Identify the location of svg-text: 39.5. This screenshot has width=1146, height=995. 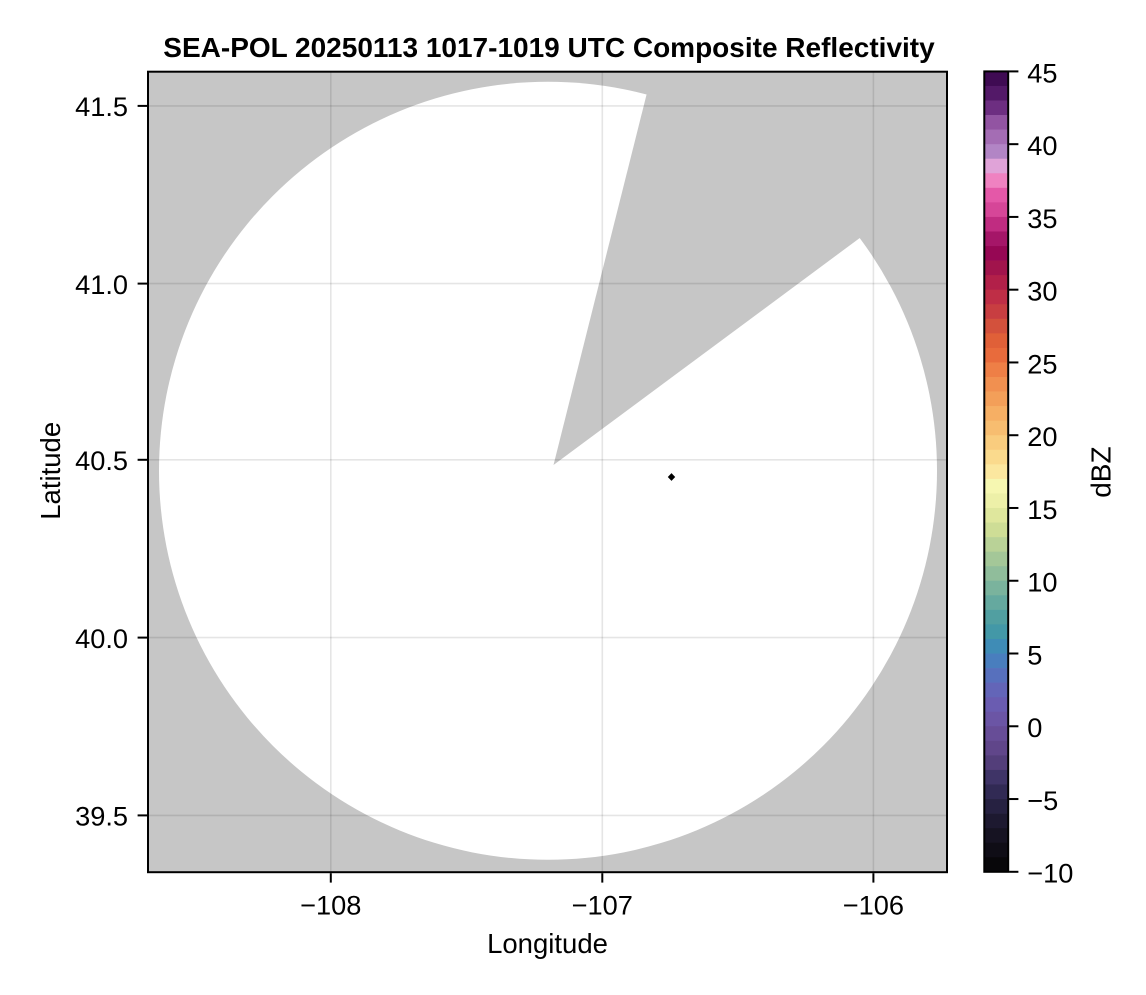
(101, 816).